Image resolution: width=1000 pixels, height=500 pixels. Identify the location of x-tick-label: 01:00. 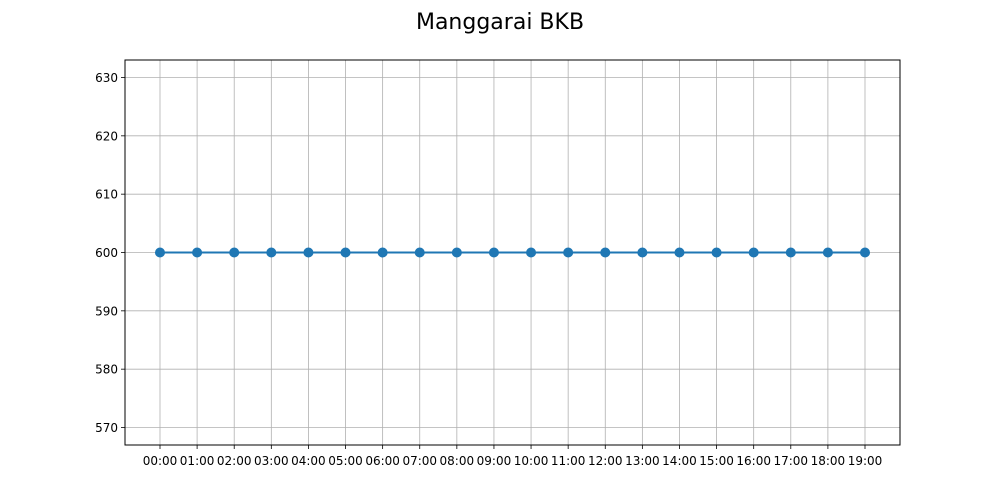
(197, 461).